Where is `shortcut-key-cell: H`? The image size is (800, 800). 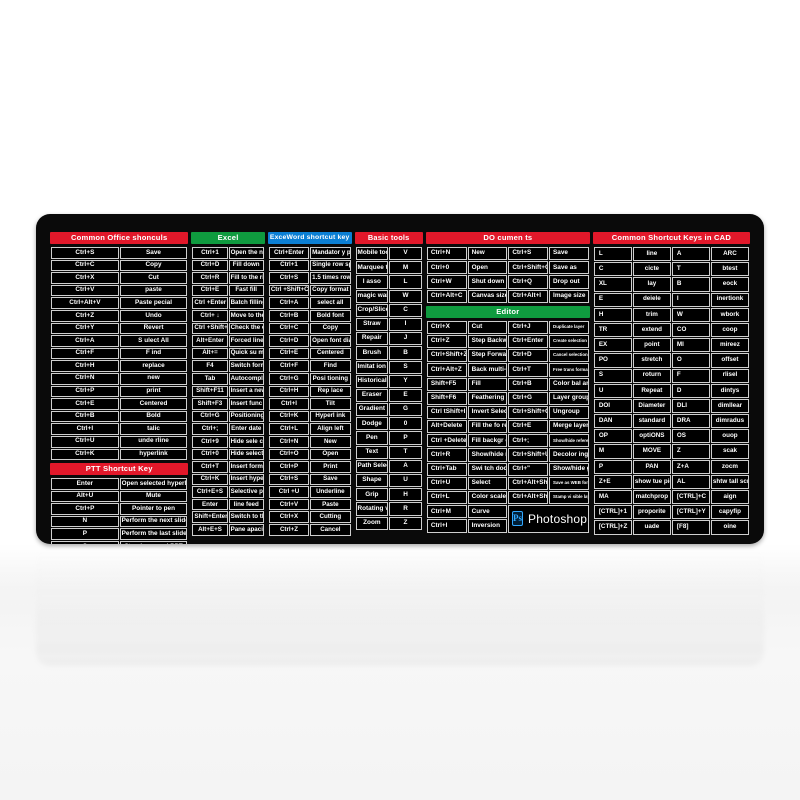 shortcut-key-cell: H is located at coordinates (612, 314).